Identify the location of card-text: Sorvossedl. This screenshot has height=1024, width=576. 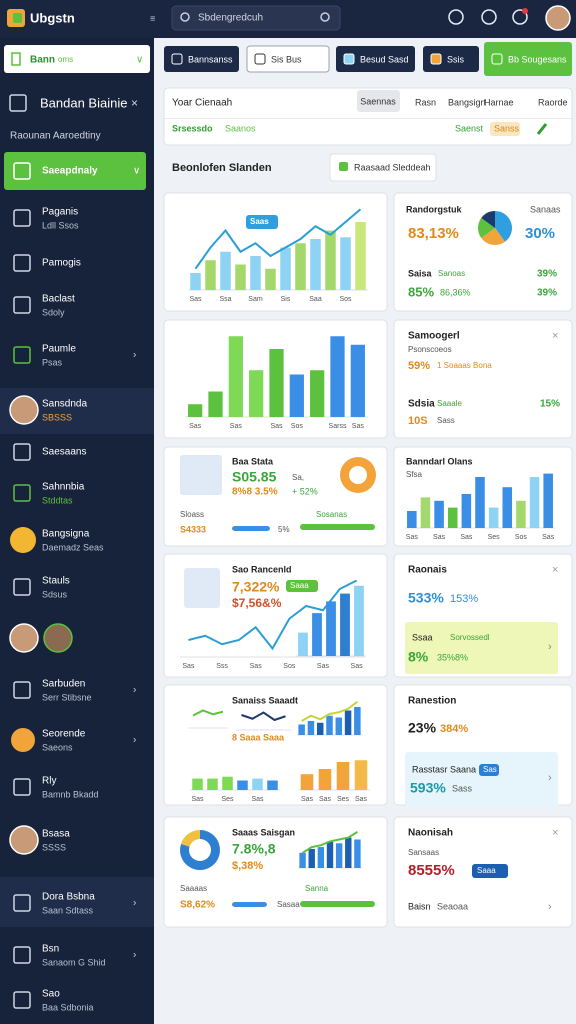
(470, 637).